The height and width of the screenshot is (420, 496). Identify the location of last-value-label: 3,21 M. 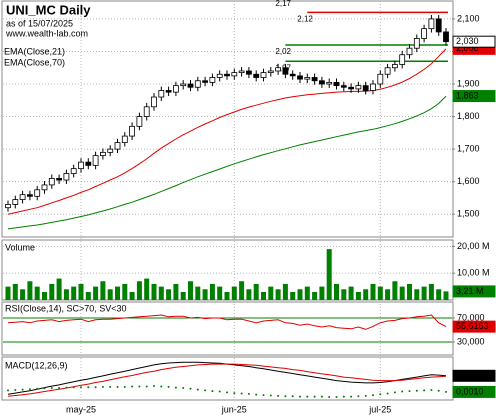
(470, 291).